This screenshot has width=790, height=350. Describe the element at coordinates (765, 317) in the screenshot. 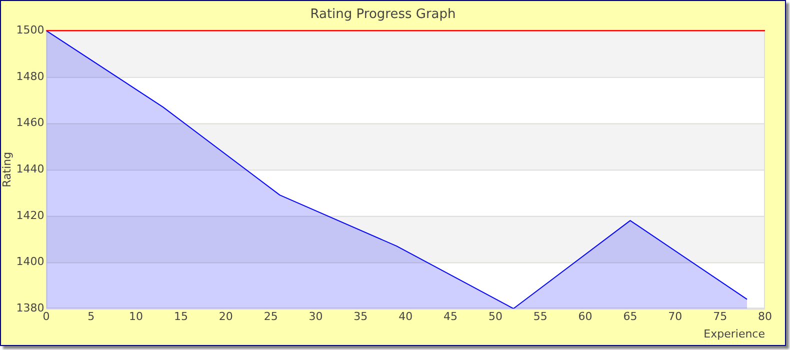

I see `x-tick-label: 80` at that location.